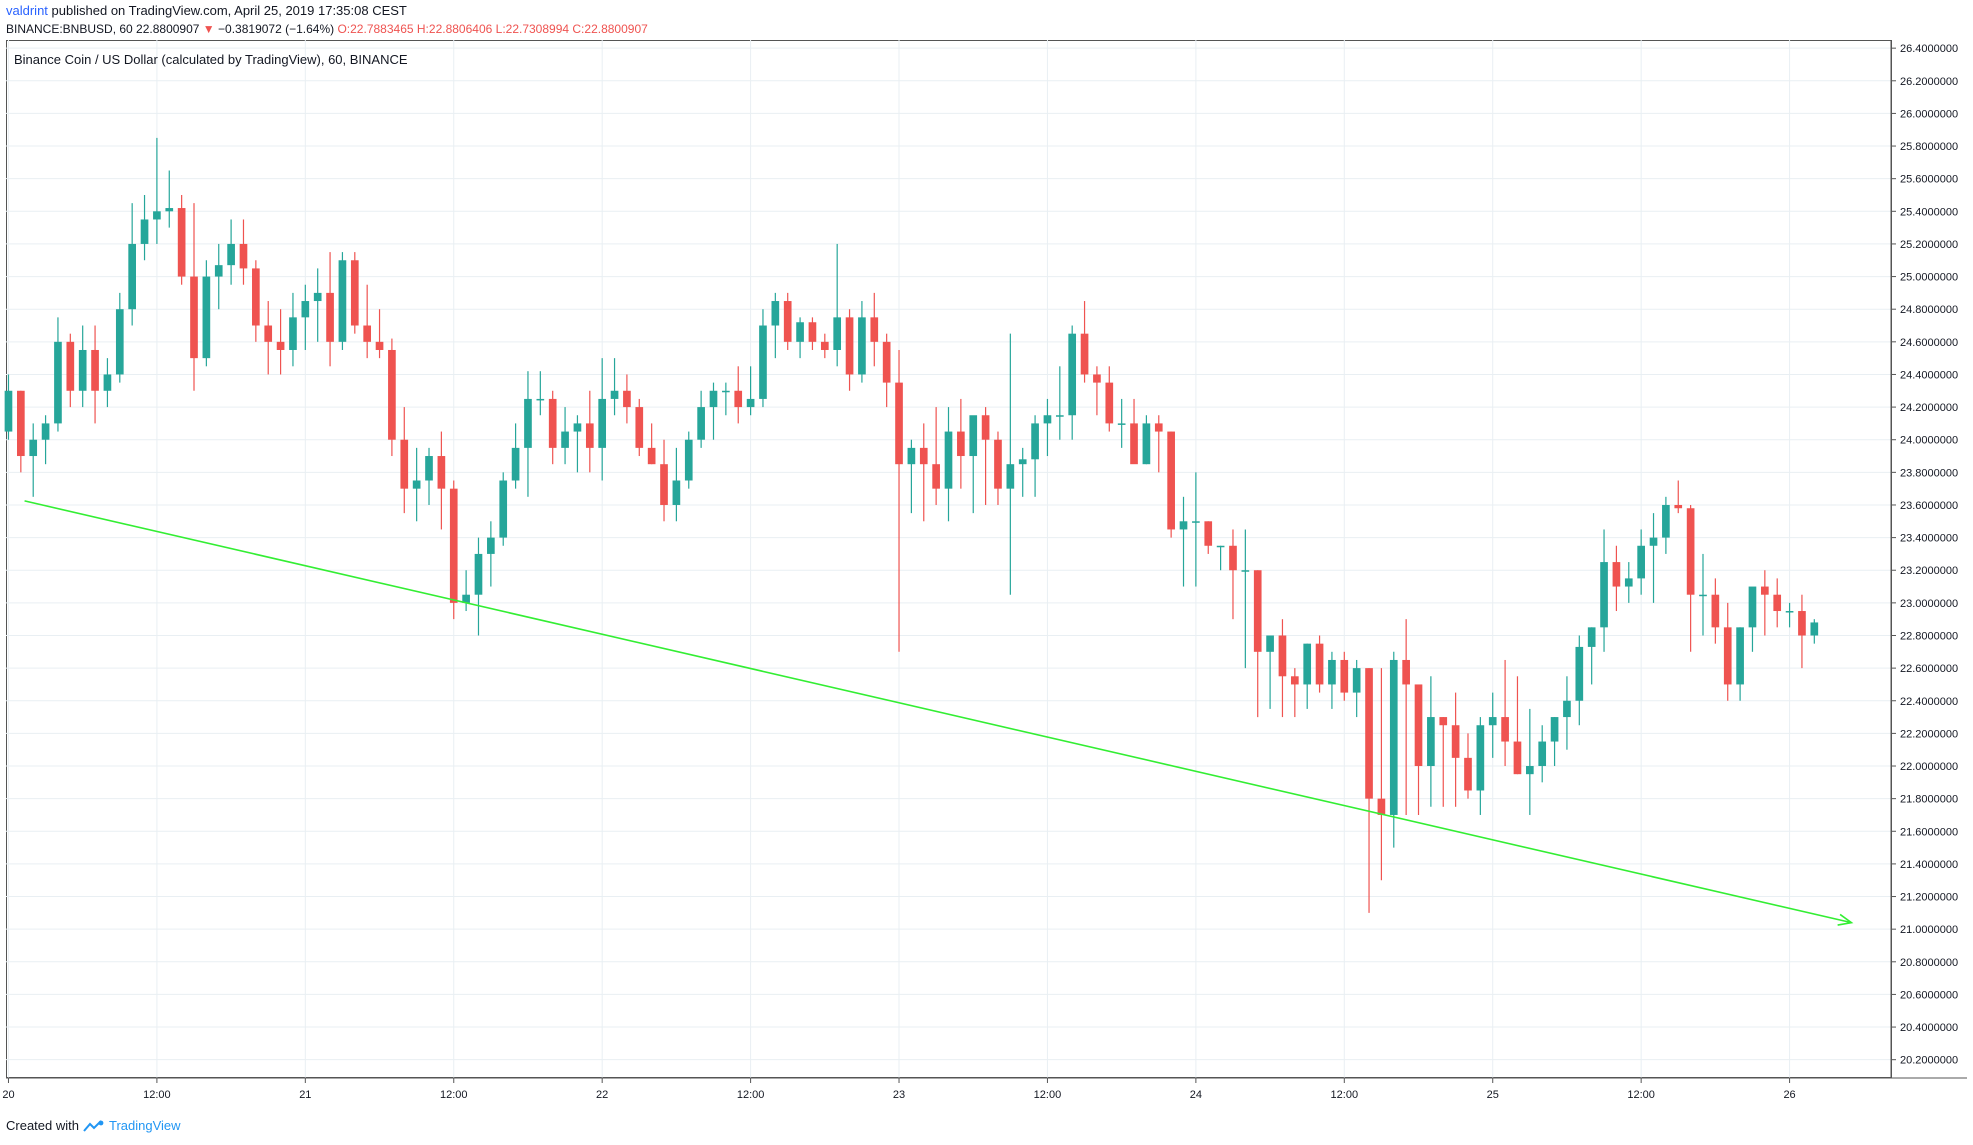 This screenshot has height=1145, width=1973. I want to click on y-tick-label: 24.2000000, so click(1929, 408).